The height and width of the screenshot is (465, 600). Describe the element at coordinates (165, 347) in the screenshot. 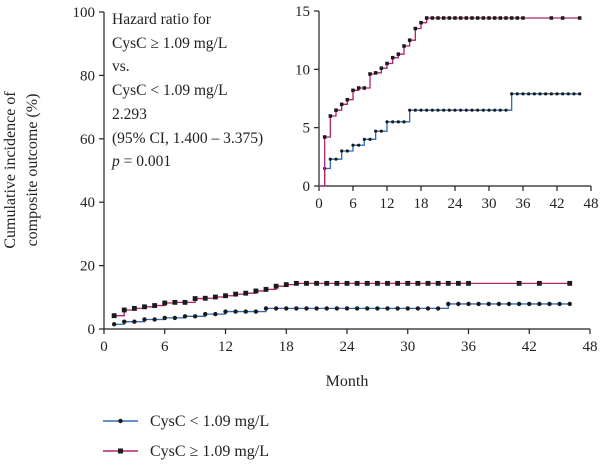

I see `main-x-tick-label: 6` at that location.